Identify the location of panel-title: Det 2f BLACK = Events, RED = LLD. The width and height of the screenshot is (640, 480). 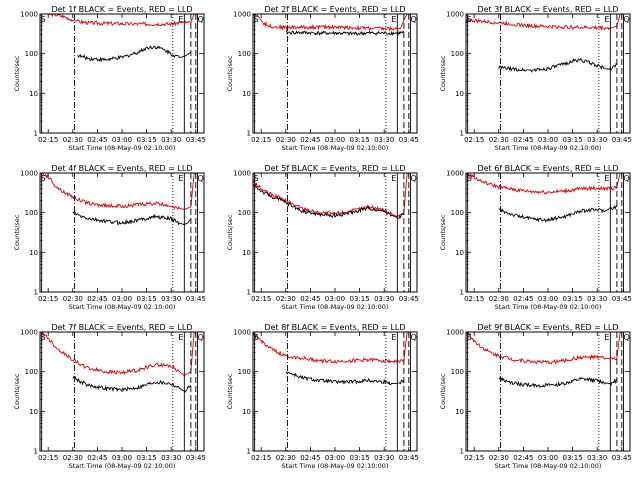
(334, 9).